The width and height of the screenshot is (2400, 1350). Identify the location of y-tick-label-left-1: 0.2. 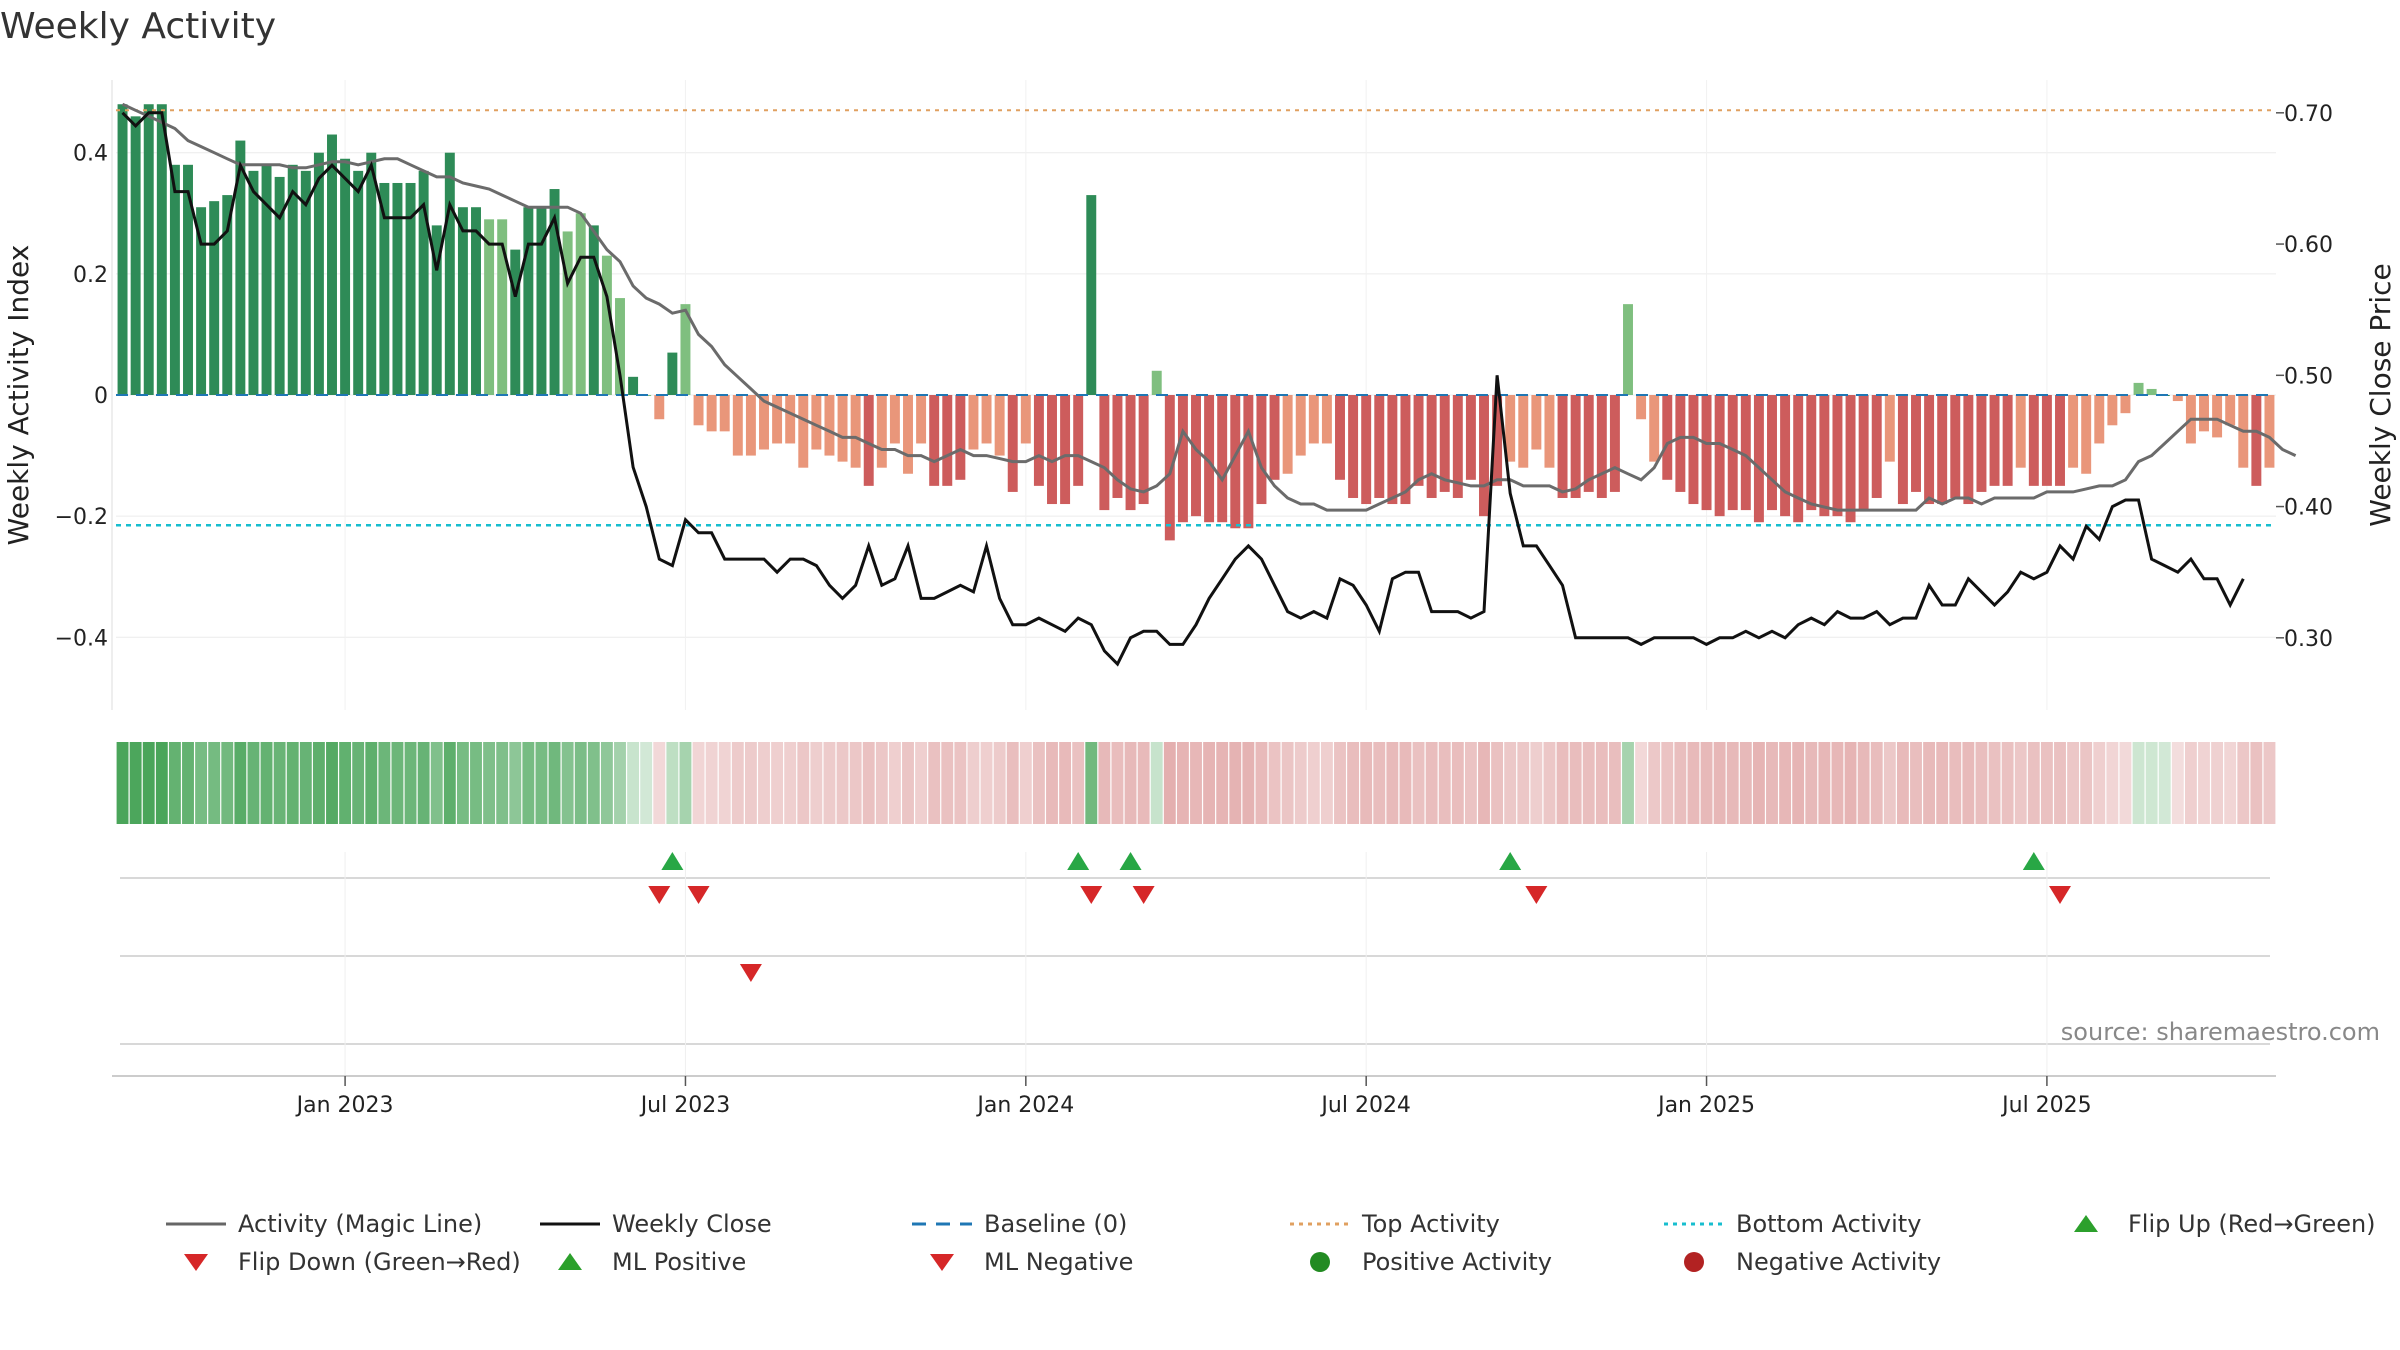
(90, 275).